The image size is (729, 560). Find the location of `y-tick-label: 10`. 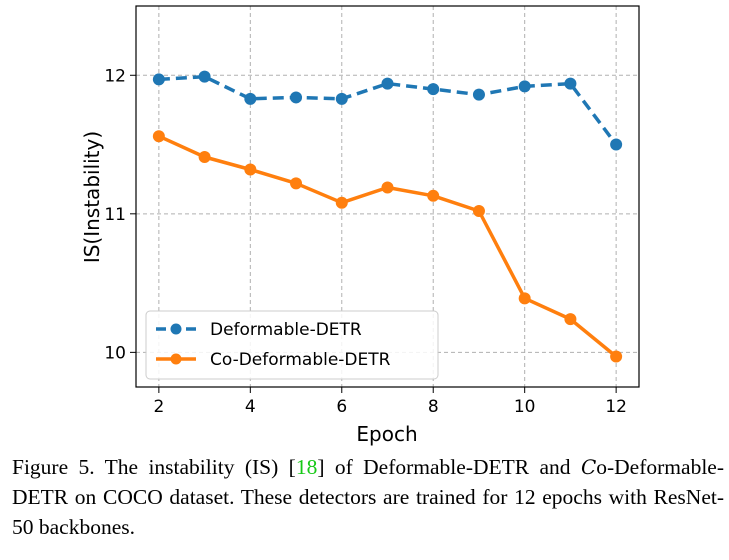

y-tick-label: 10 is located at coordinates (115, 353).